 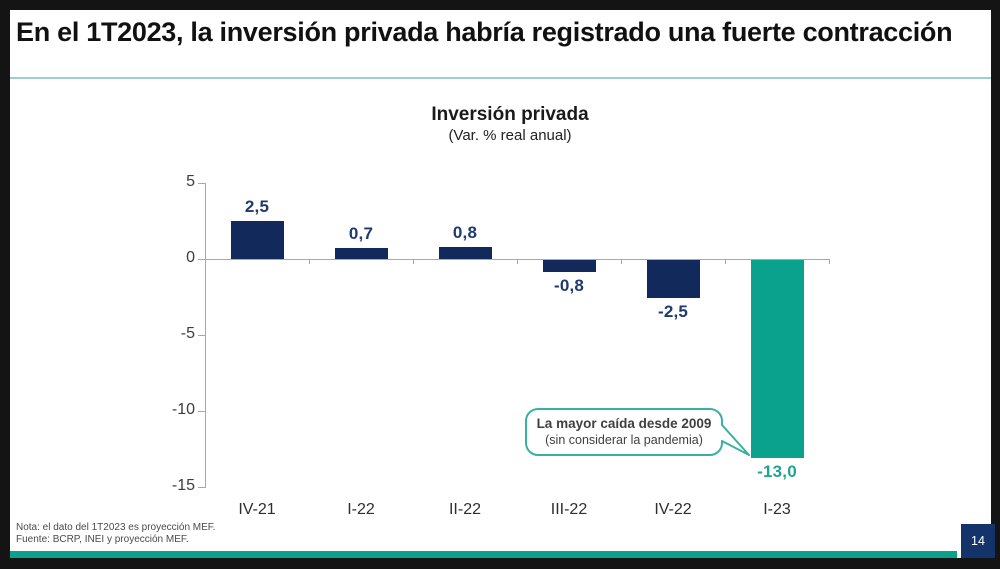 I want to click on chart-title: Inversión privada, so click(x=510, y=114).